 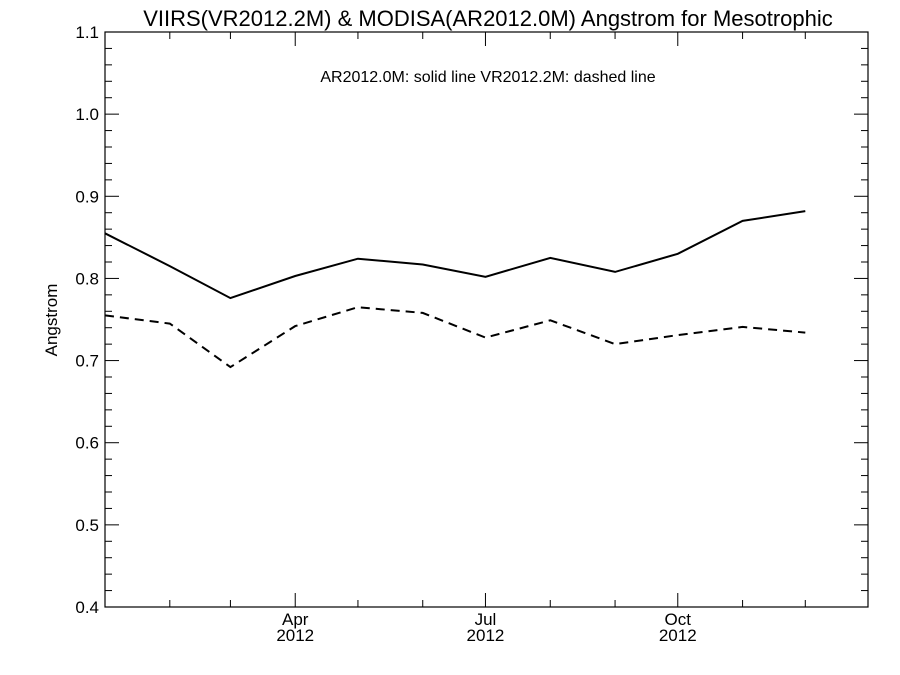 What do you see at coordinates (87, 114) in the screenshot?
I see `y-tick-label: 1.0` at bounding box center [87, 114].